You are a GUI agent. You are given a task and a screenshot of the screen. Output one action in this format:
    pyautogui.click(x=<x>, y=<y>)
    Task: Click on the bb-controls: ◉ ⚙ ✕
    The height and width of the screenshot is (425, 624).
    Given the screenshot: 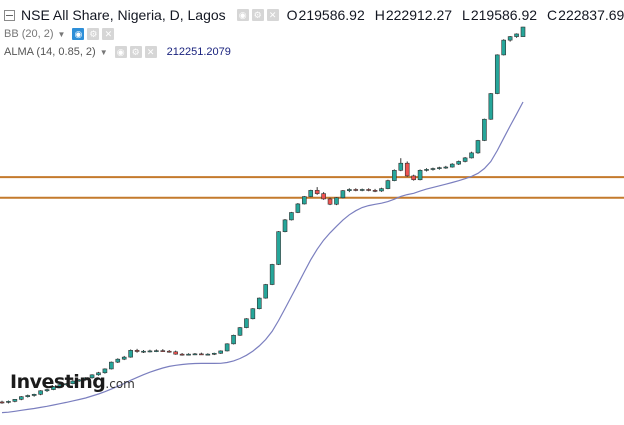 What is the action you would take?
    pyautogui.click(x=92, y=34)
    